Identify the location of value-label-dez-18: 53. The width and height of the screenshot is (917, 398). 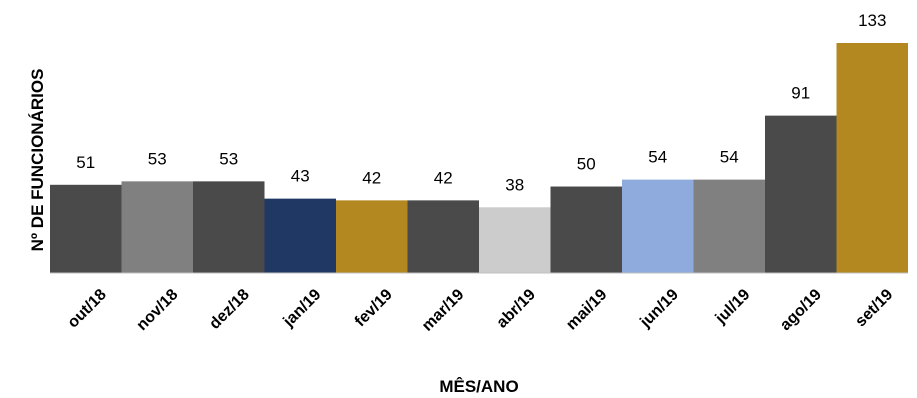
(228, 158).